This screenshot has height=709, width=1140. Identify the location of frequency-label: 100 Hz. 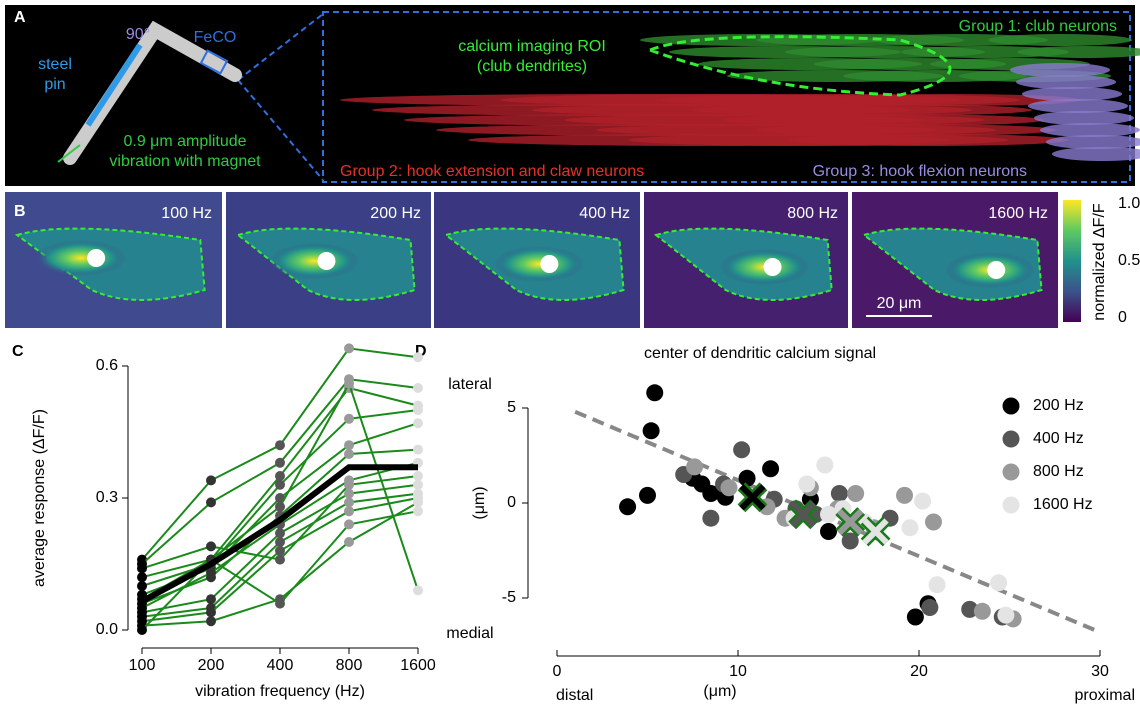
(186, 213).